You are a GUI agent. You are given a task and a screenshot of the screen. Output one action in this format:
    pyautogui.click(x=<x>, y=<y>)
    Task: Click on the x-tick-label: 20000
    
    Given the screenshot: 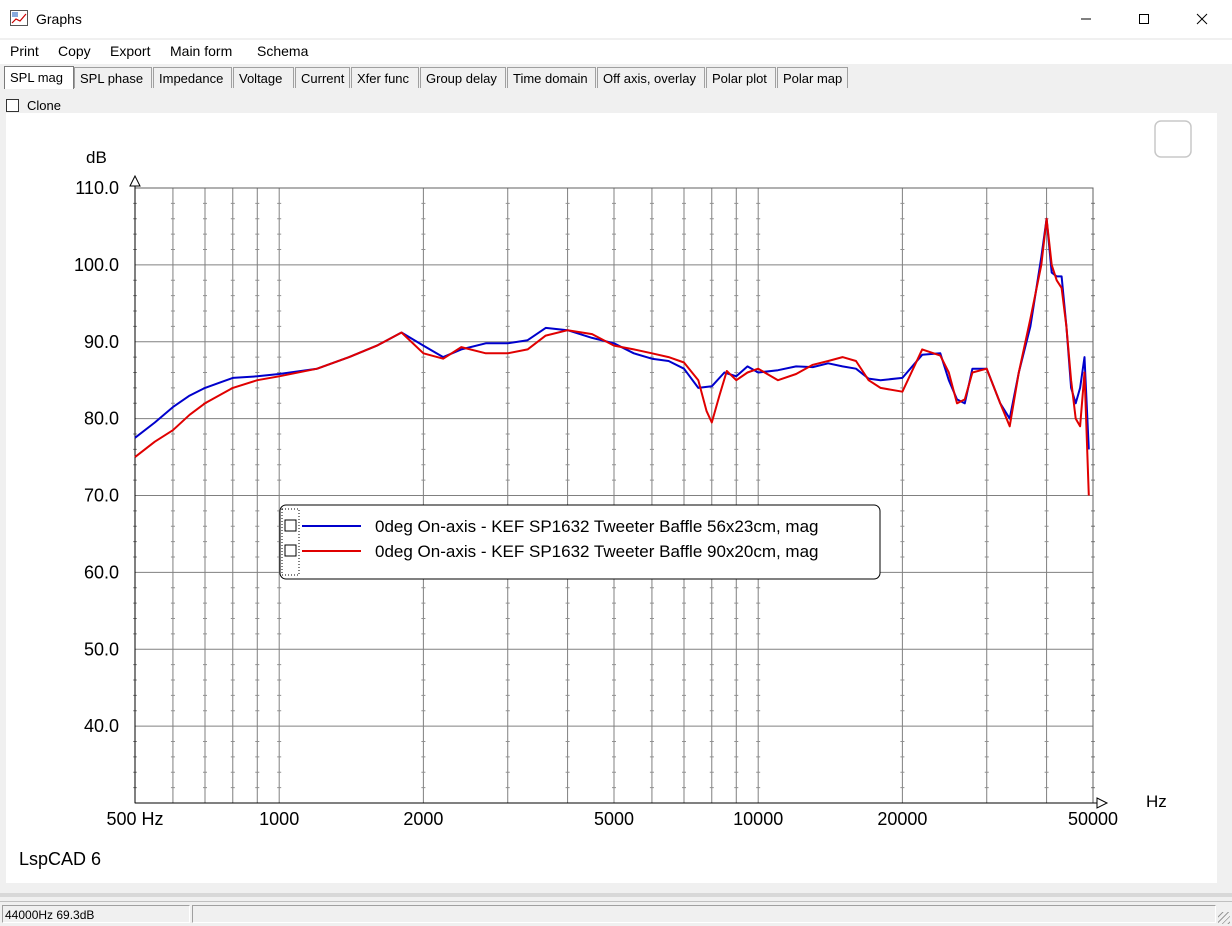 What is the action you would take?
    pyautogui.click(x=902, y=819)
    